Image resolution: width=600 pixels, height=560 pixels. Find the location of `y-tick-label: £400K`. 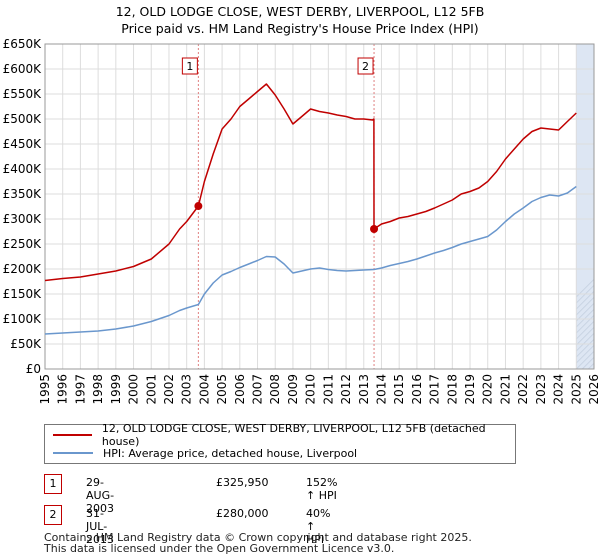

y-tick-label: £400K is located at coordinates (23, 169).